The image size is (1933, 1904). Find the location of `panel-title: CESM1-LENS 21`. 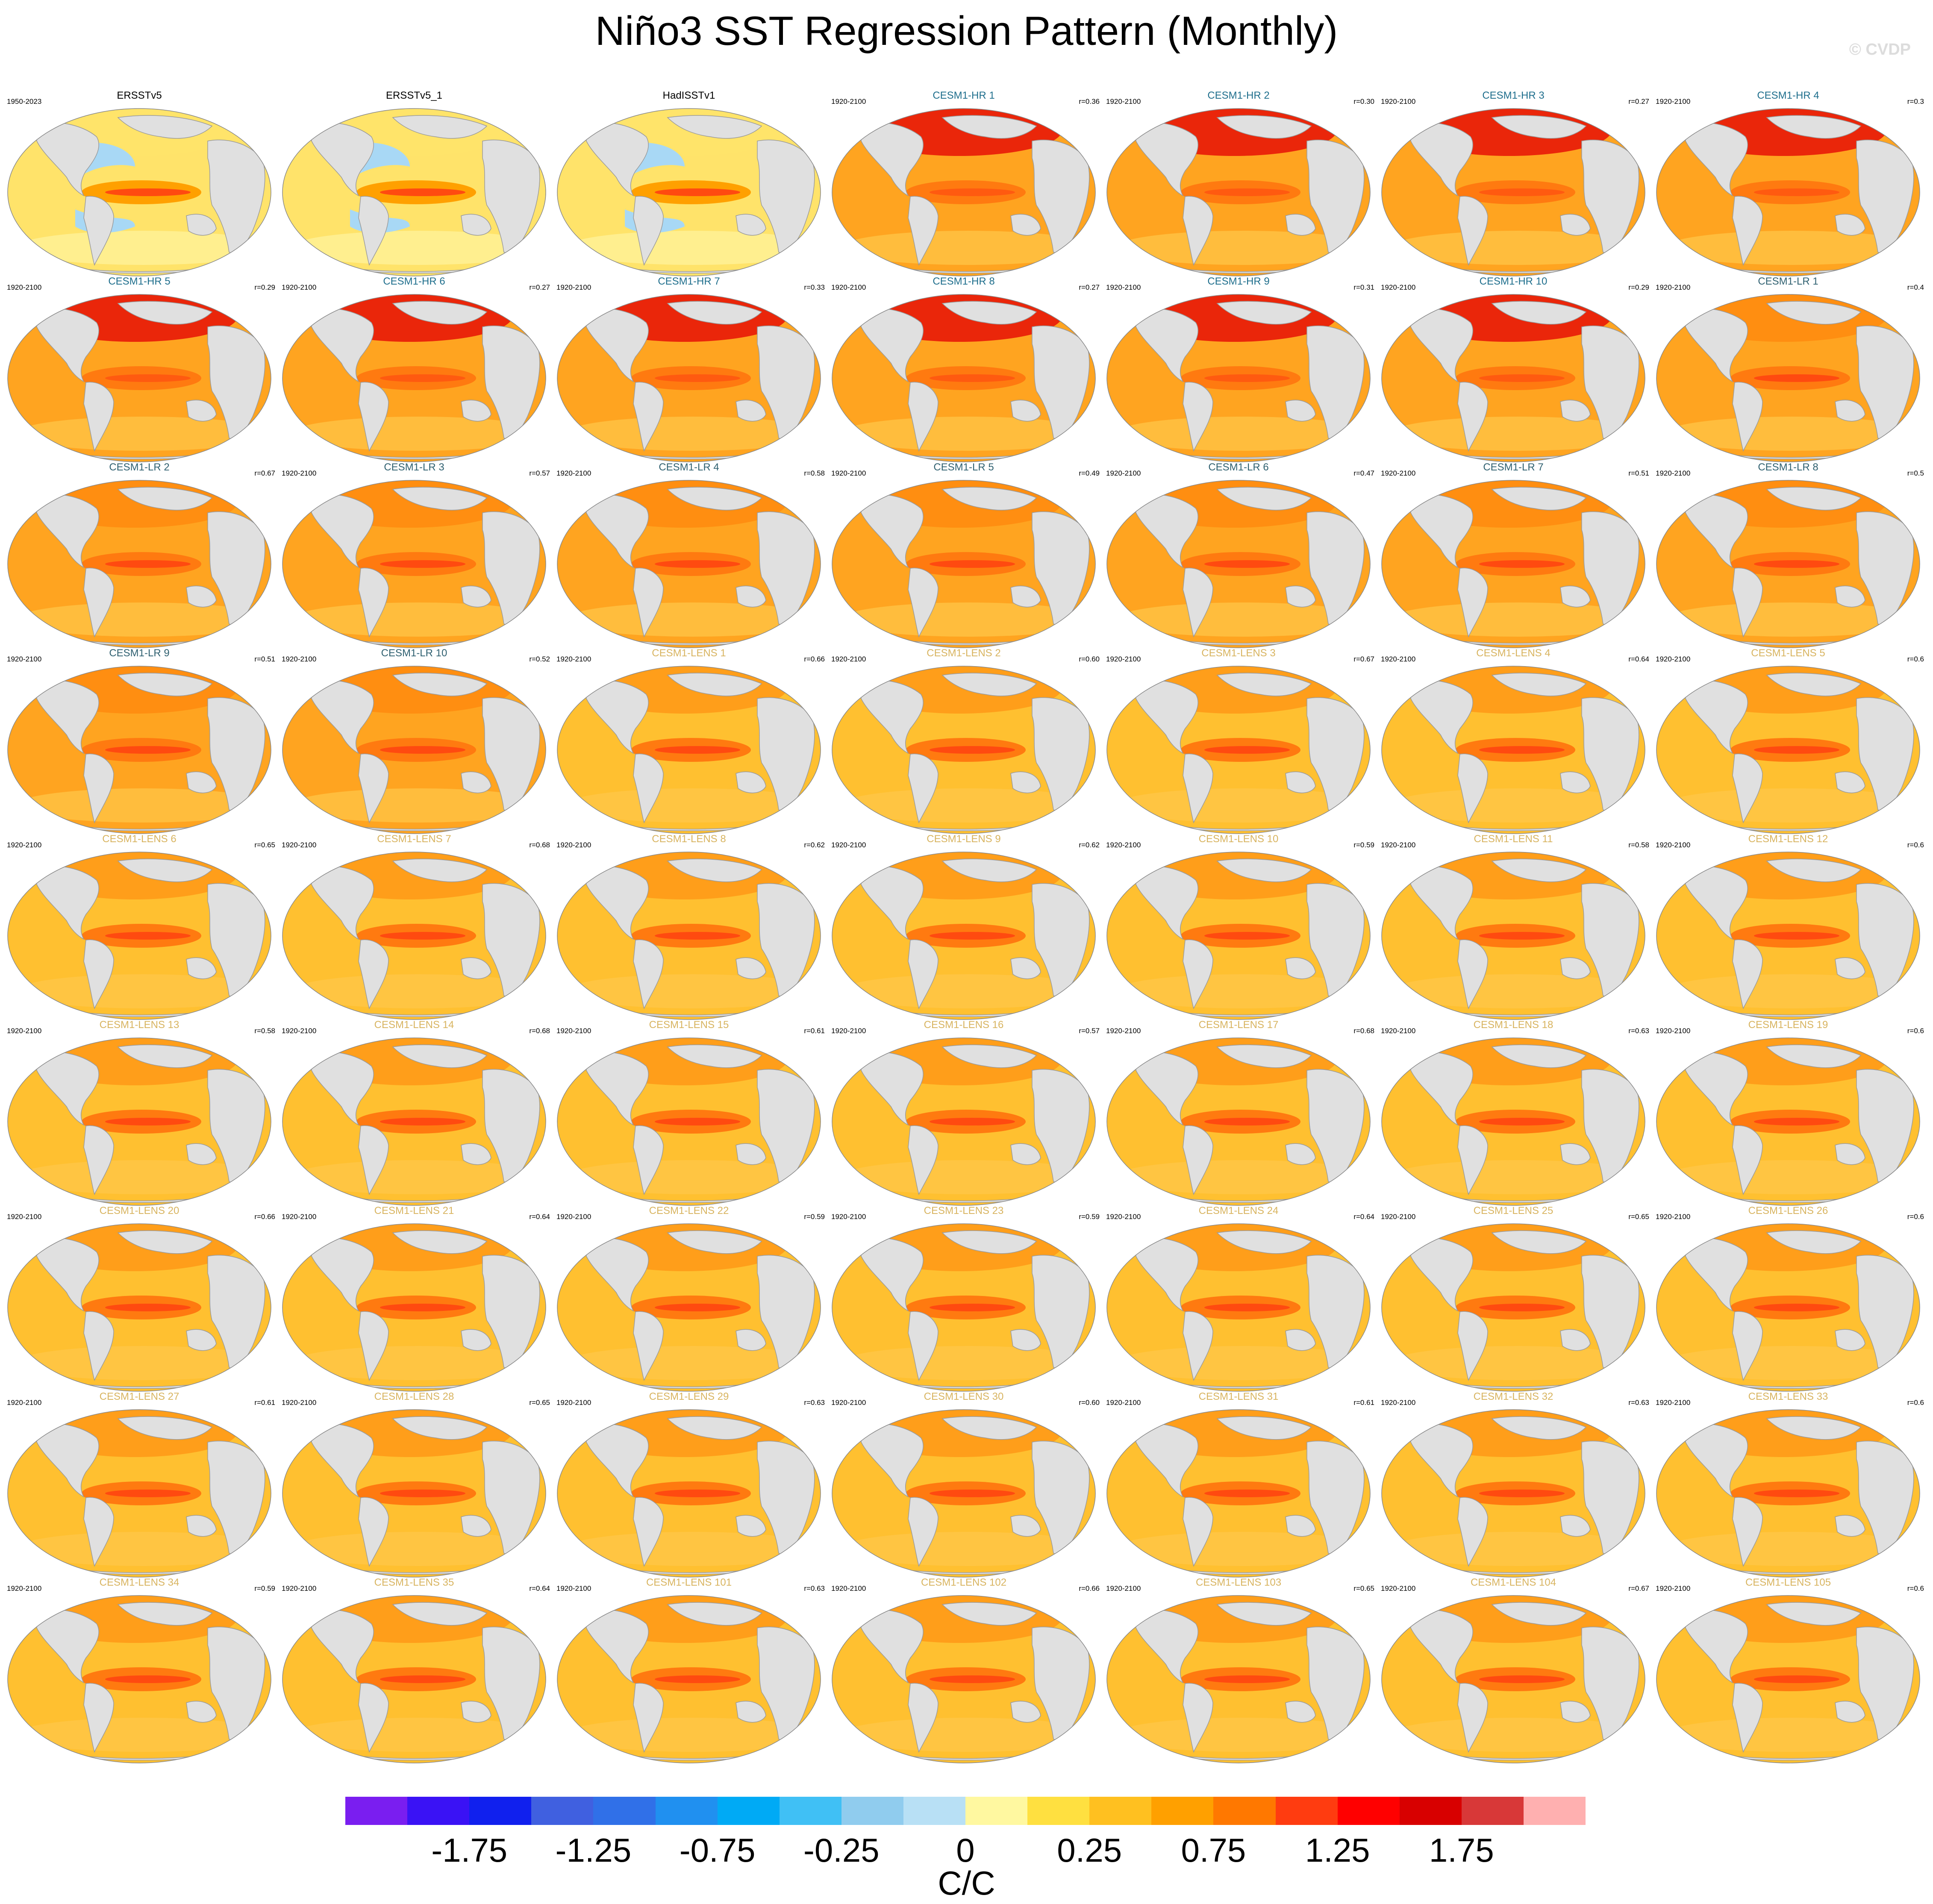

panel-title: CESM1-LENS 21 is located at coordinates (414, 1210).